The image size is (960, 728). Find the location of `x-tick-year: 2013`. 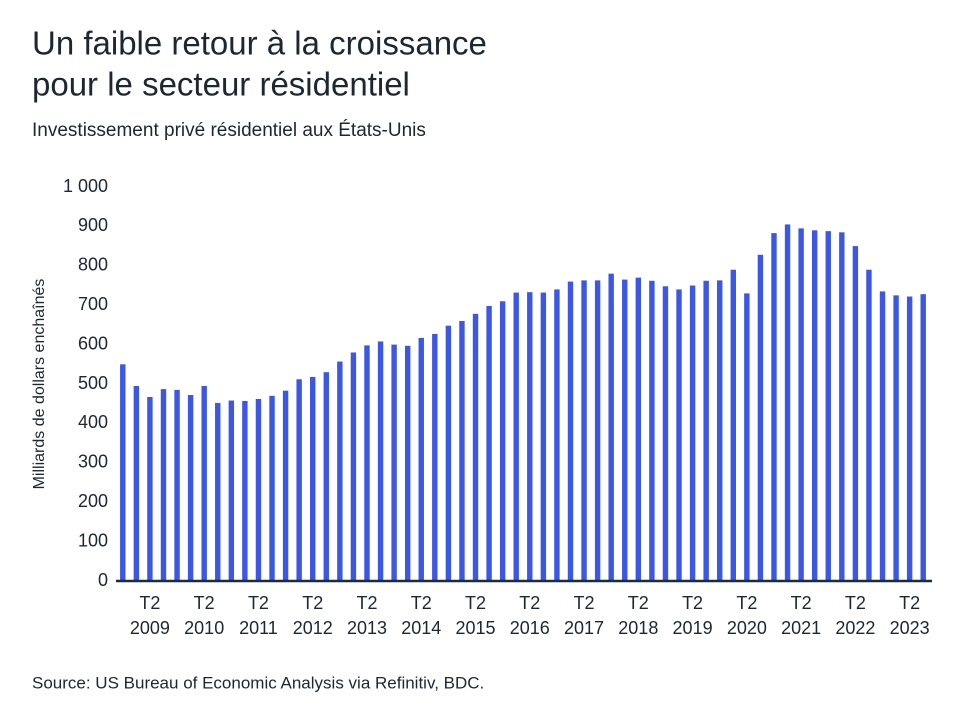

x-tick-year: 2013 is located at coordinates (367, 628).